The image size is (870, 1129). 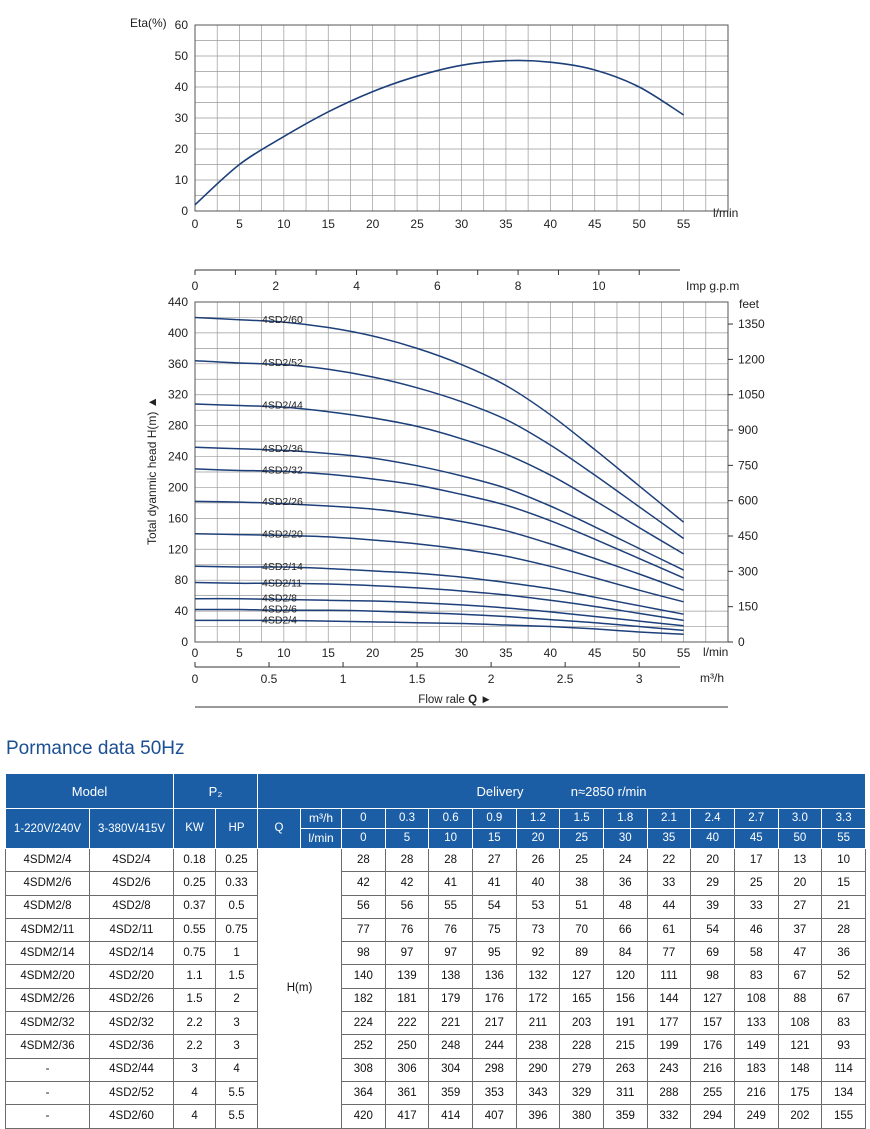 I want to click on imp-gpm-tick-label: 4, so click(x=356, y=286).